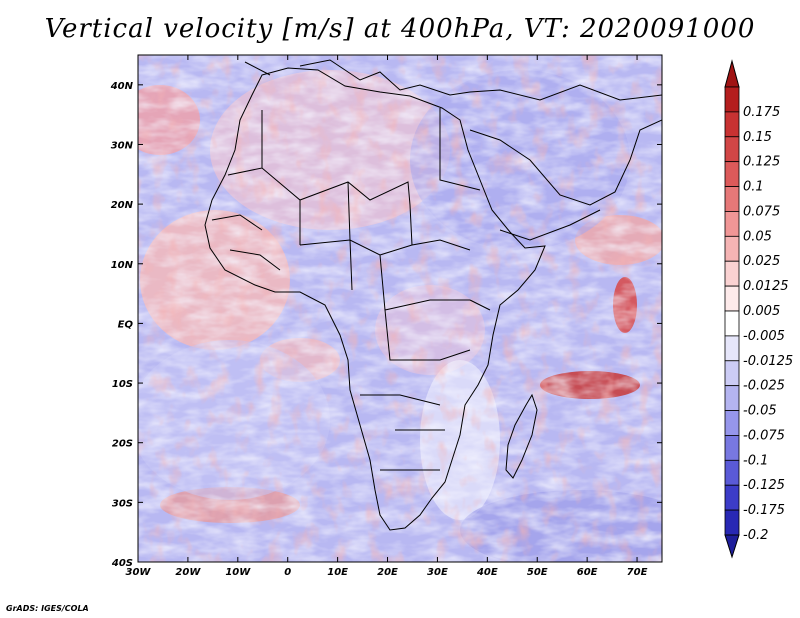  Describe the element at coordinates (122, 205) in the screenshot. I see `lat-tick-label: 20N` at that location.